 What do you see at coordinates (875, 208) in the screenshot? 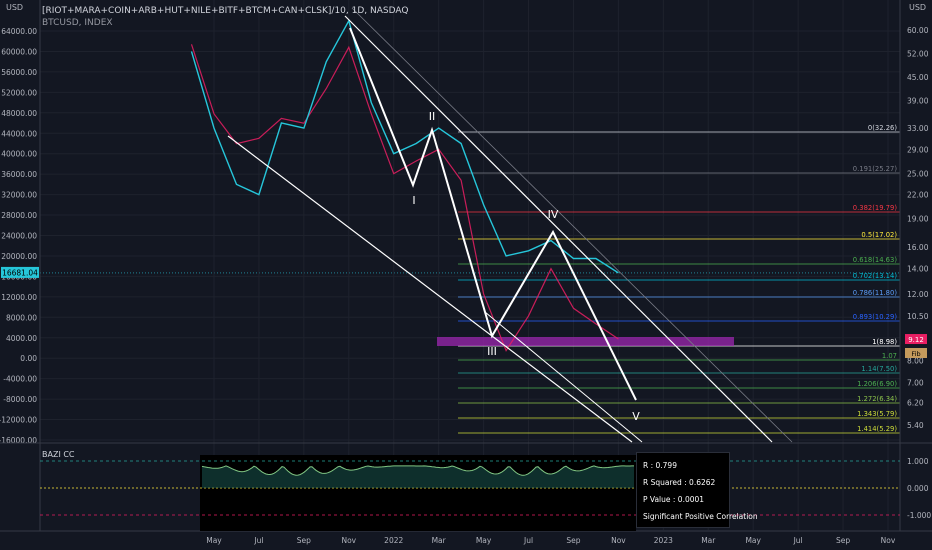
I see `fib-level-label: 0.382(19.79)` at bounding box center [875, 208].